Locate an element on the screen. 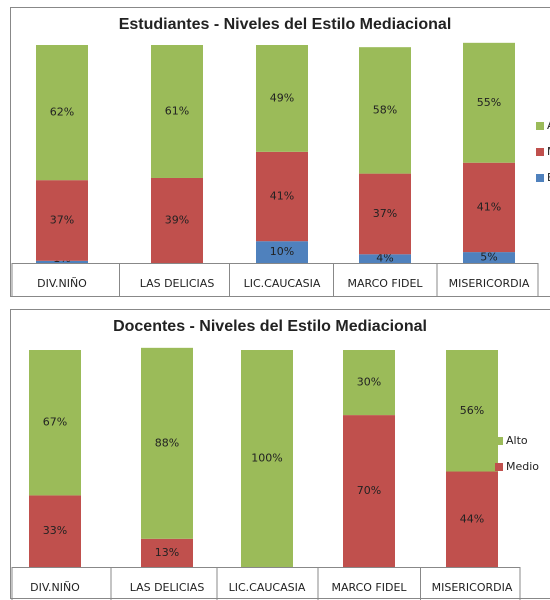 Image resolution: width=550 pixels, height=600 pixels. data-label: 5% is located at coordinates (488, 257).